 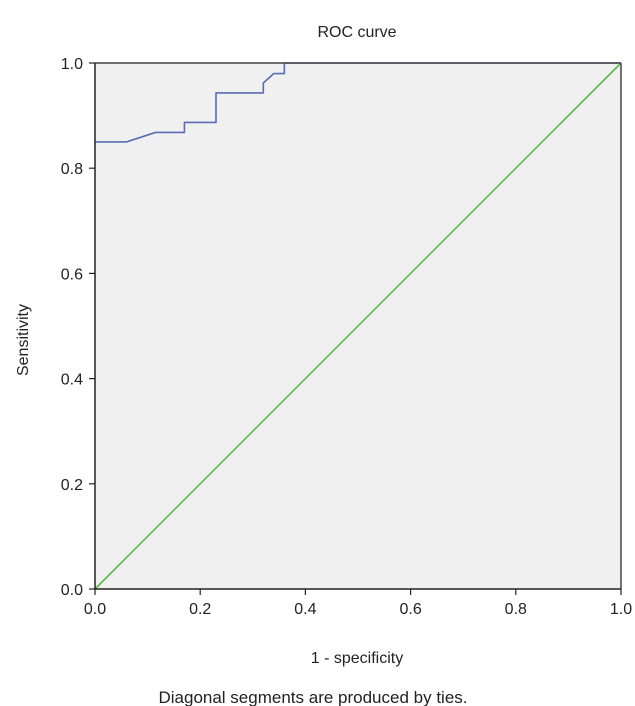 What do you see at coordinates (72, 64) in the screenshot?
I see `y-tick-label: 1.0` at bounding box center [72, 64].